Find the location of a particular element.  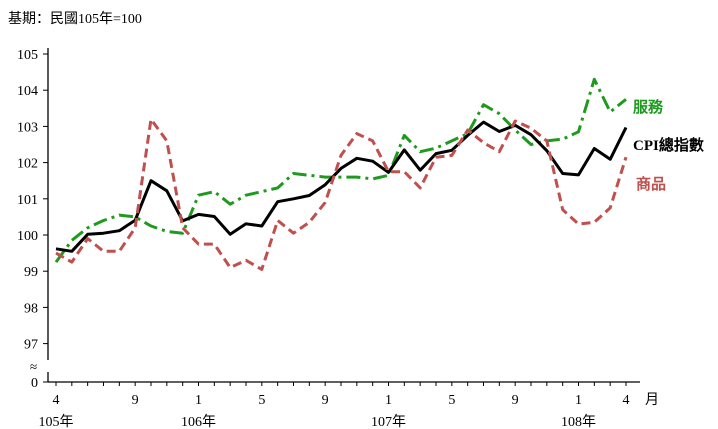

y-tick-label: 101 is located at coordinates (27, 200).